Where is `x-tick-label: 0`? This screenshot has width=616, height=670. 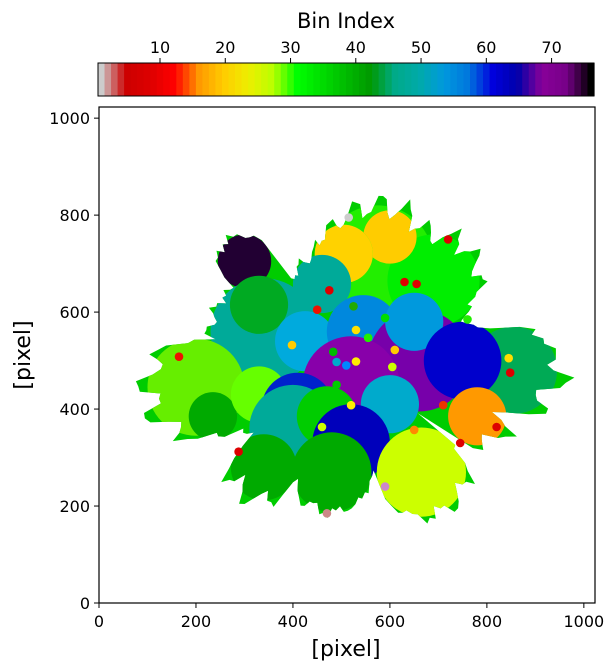 x-tick-label: 0 is located at coordinates (99, 621).